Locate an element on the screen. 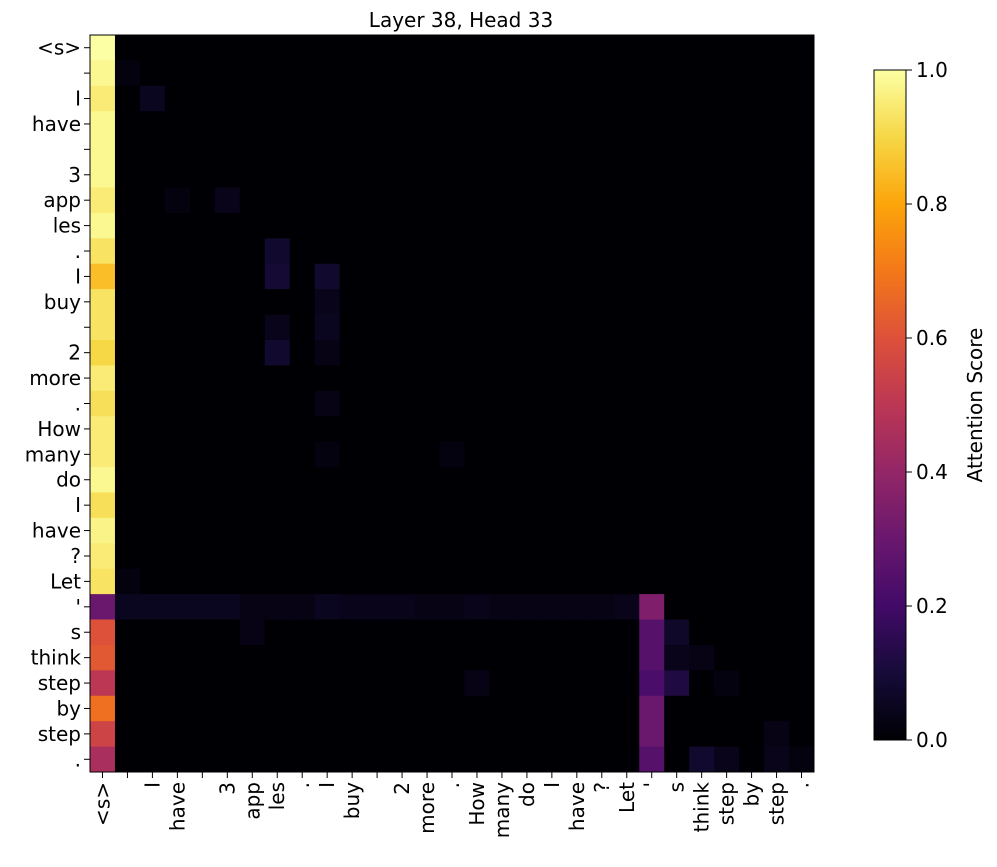 The width and height of the screenshot is (997, 867). x-tick-label: buy is located at coordinates (352, 800).